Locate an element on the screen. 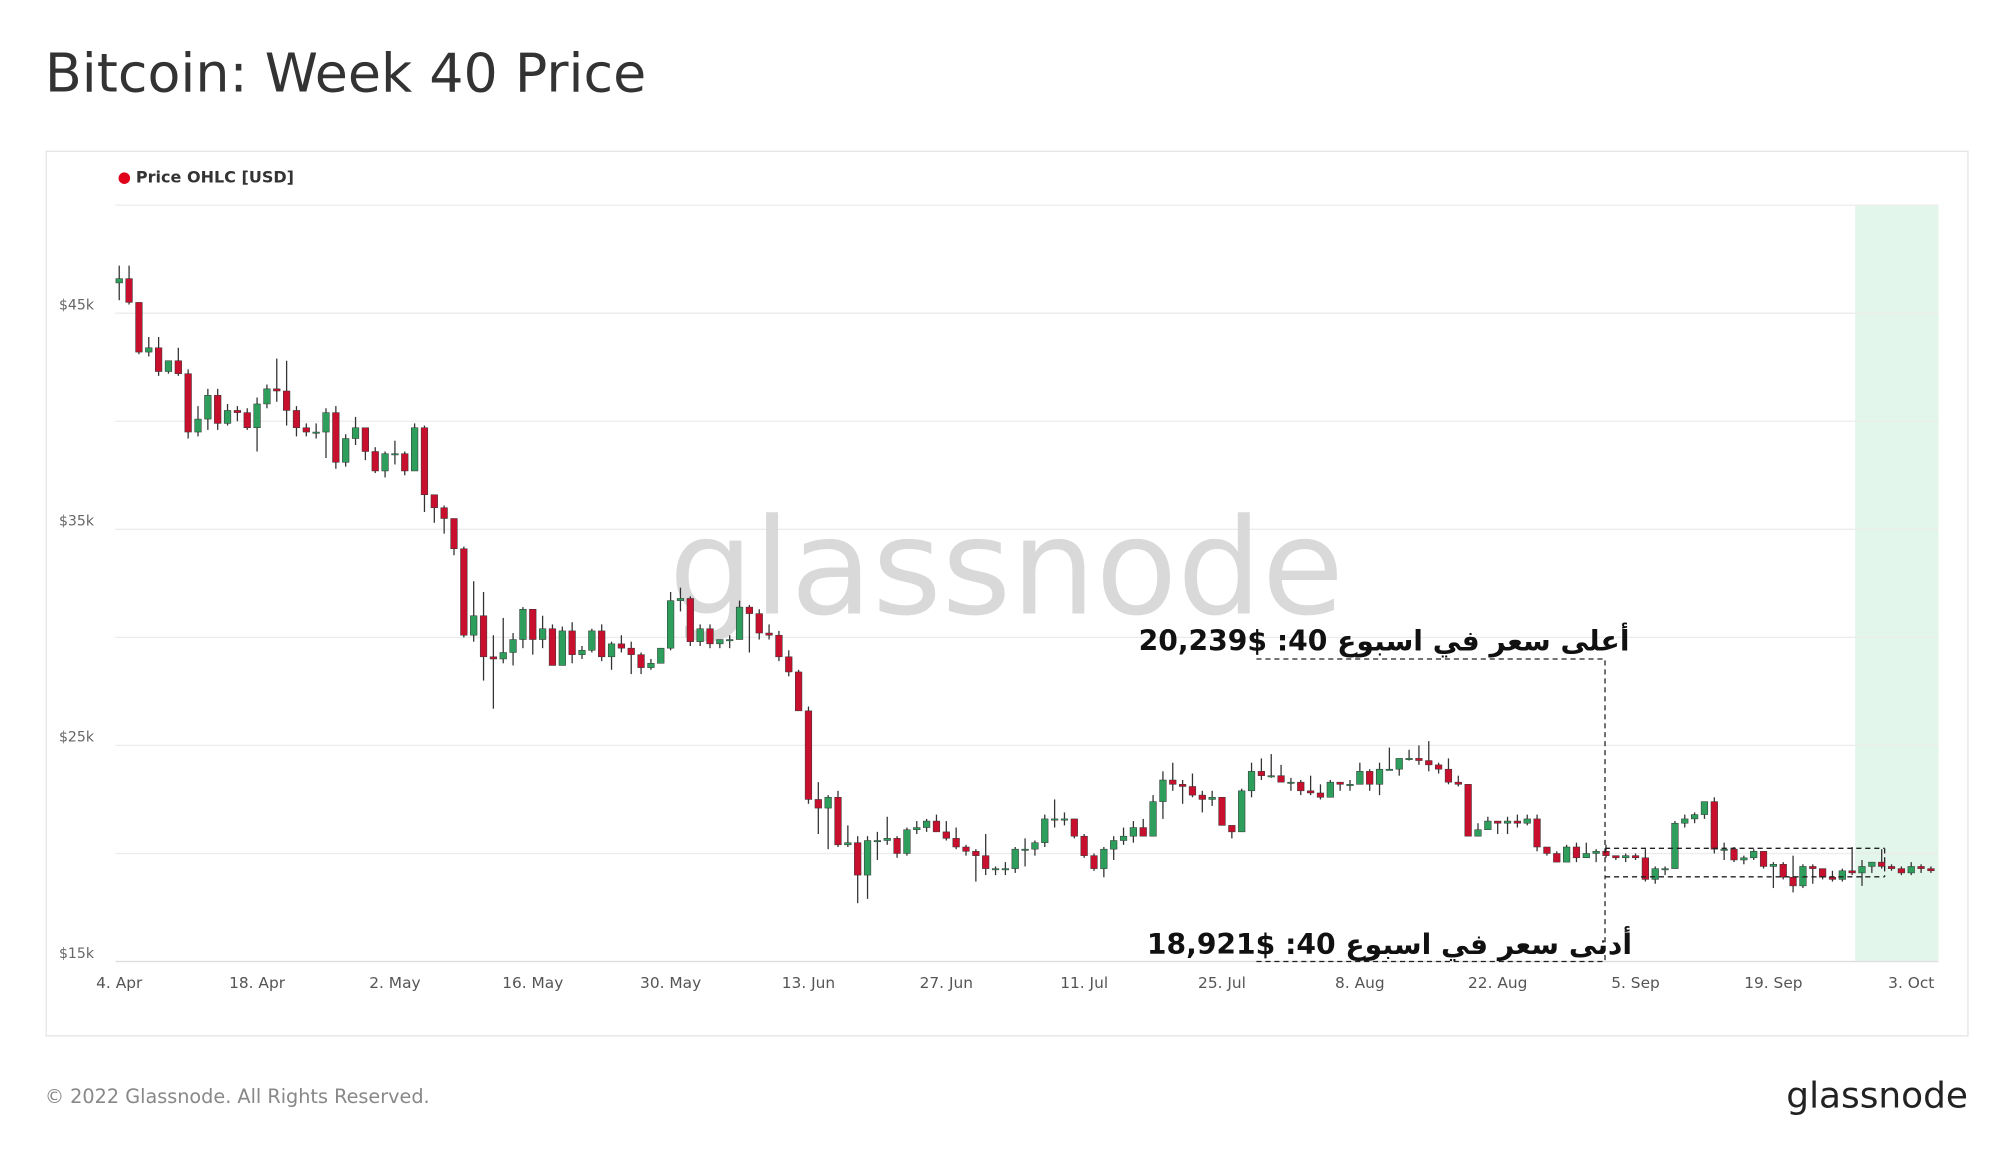  legend-marker is located at coordinates (124, 178).